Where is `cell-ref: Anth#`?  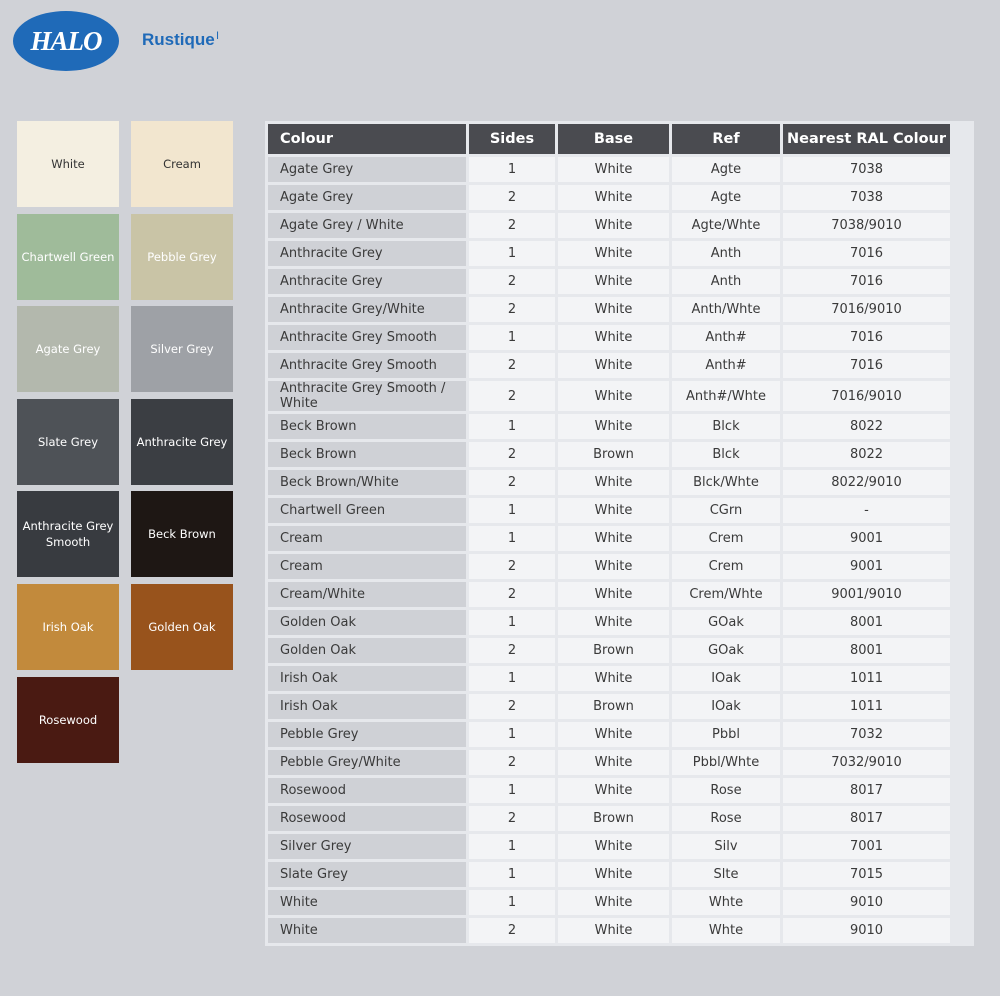 cell-ref: Anth# is located at coordinates (726, 365).